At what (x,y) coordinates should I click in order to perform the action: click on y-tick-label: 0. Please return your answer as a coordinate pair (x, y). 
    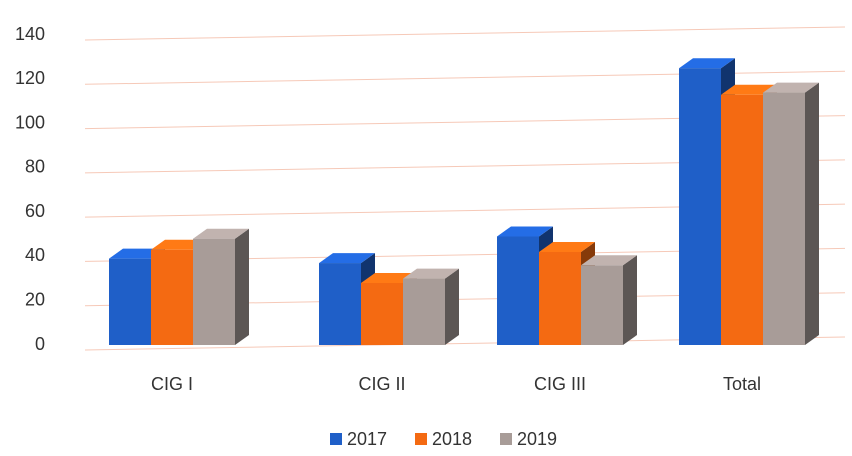
    Looking at the image, I should click on (40, 344).